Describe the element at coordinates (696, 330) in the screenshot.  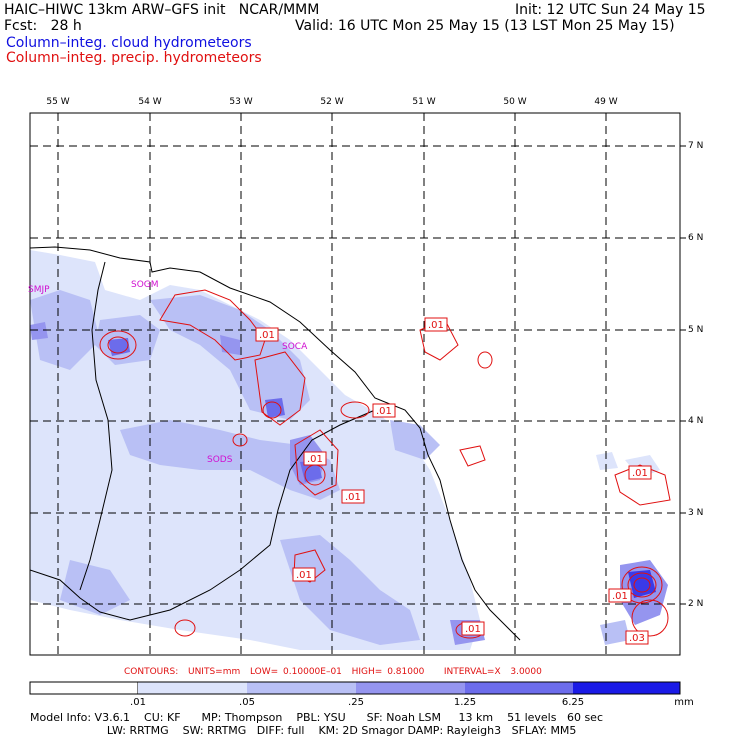
I see `lat-label-5n: 5 N` at that location.